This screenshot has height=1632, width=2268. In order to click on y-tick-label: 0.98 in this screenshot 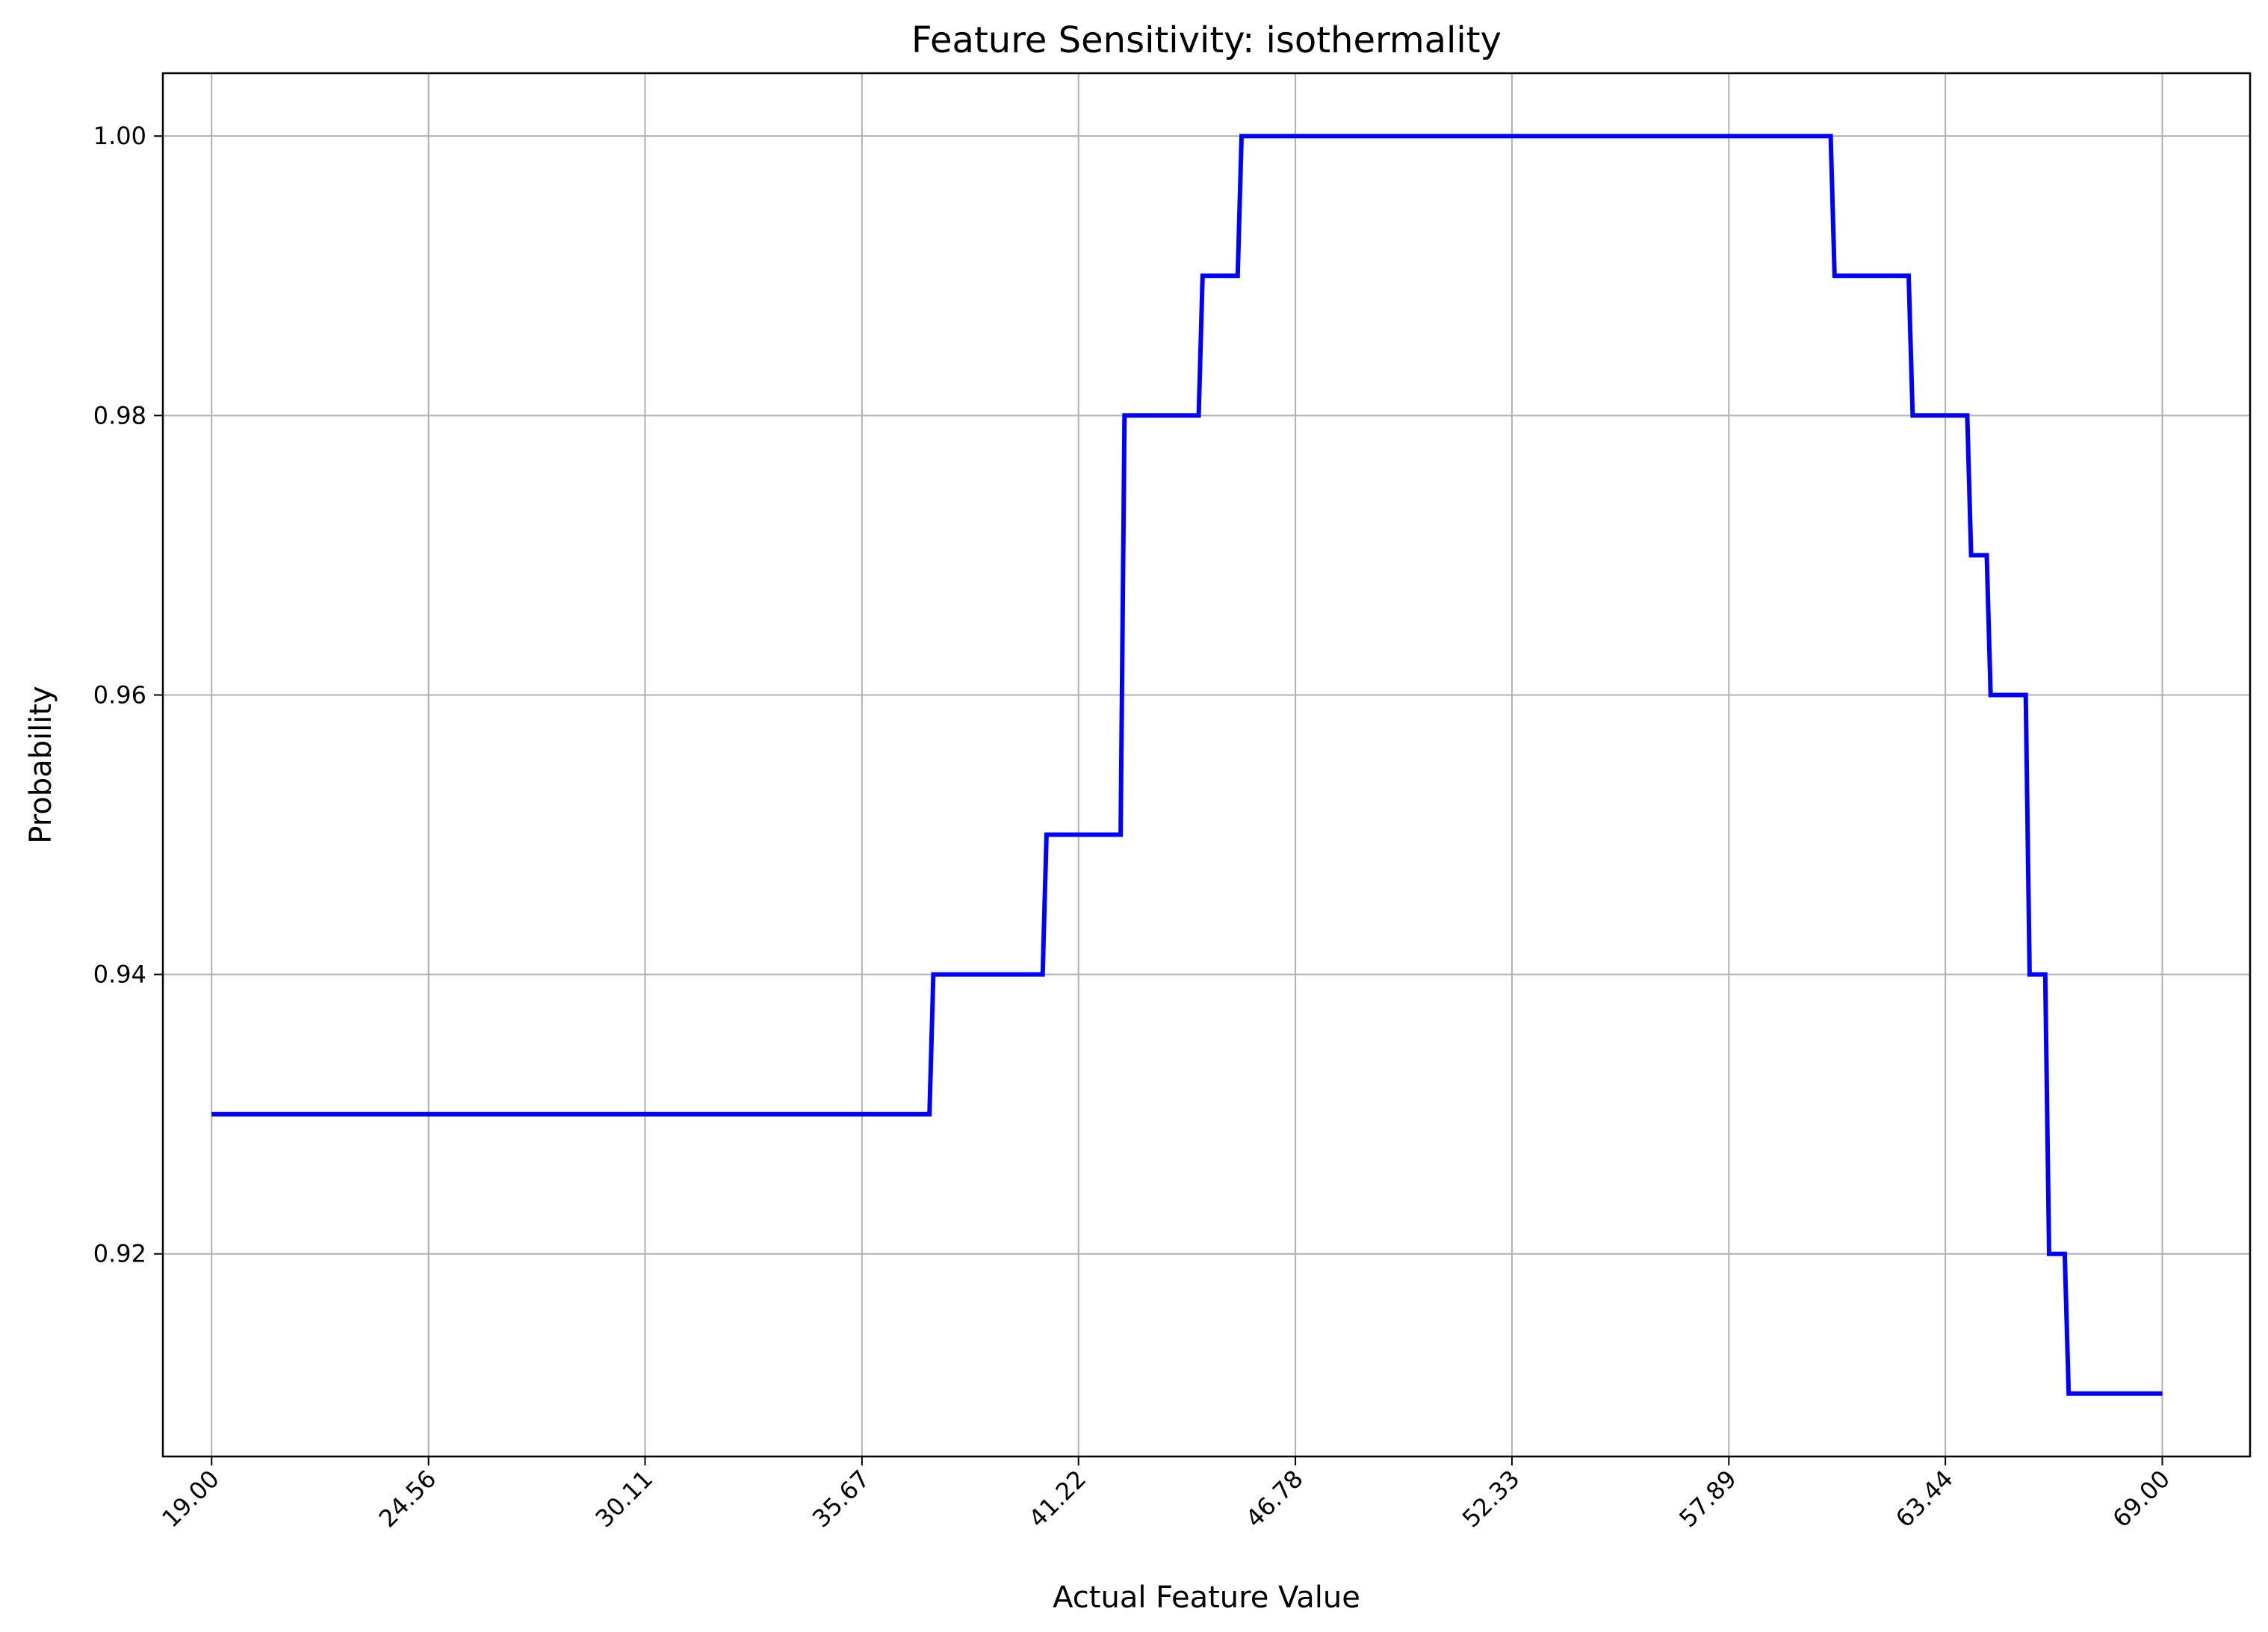, I will do `click(119, 415)`.